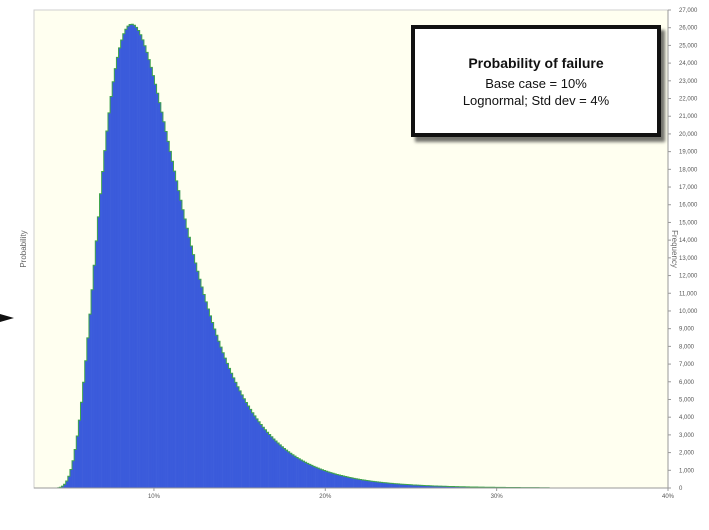 The image size is (709, 530). Describe the element at coordinates (688, 188) in the screenshot. I see `right-tick-label: 17,000` at that location.